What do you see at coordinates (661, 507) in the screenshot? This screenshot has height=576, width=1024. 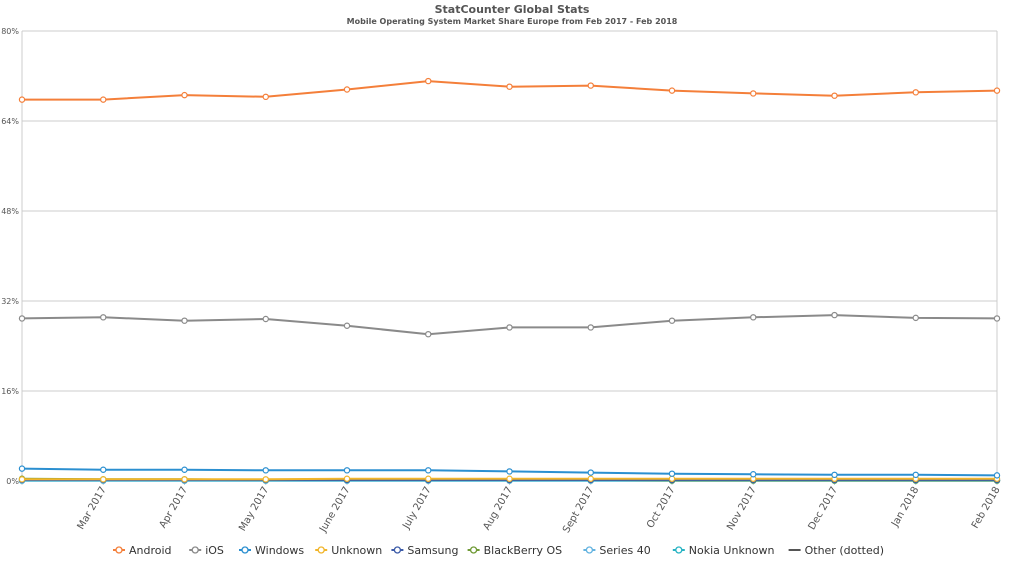 I see `x-tick-label: Oct 2017` at bounding box center [661, 507].